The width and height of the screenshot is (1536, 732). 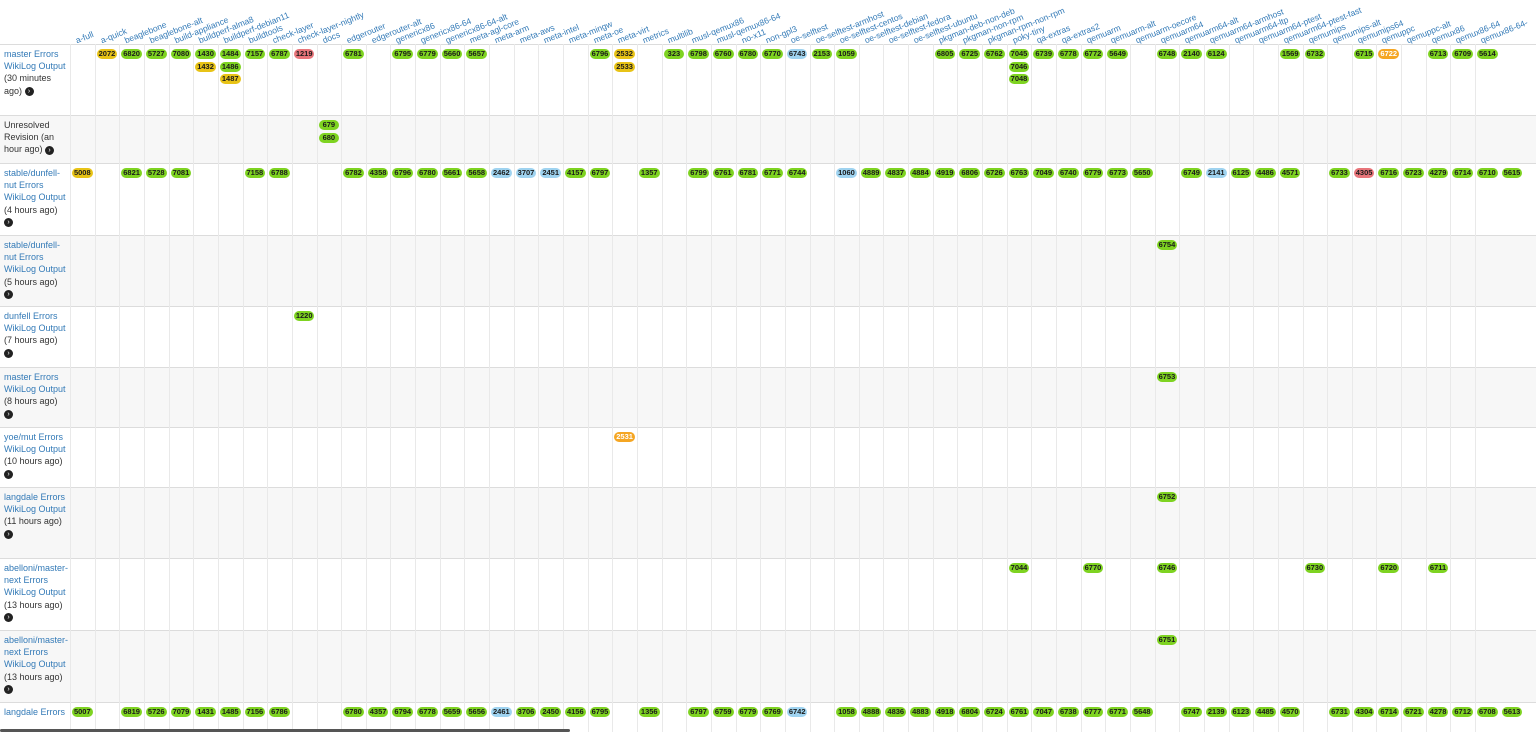 I want to click on build-badge: 1487, so click(x=230, y=79).